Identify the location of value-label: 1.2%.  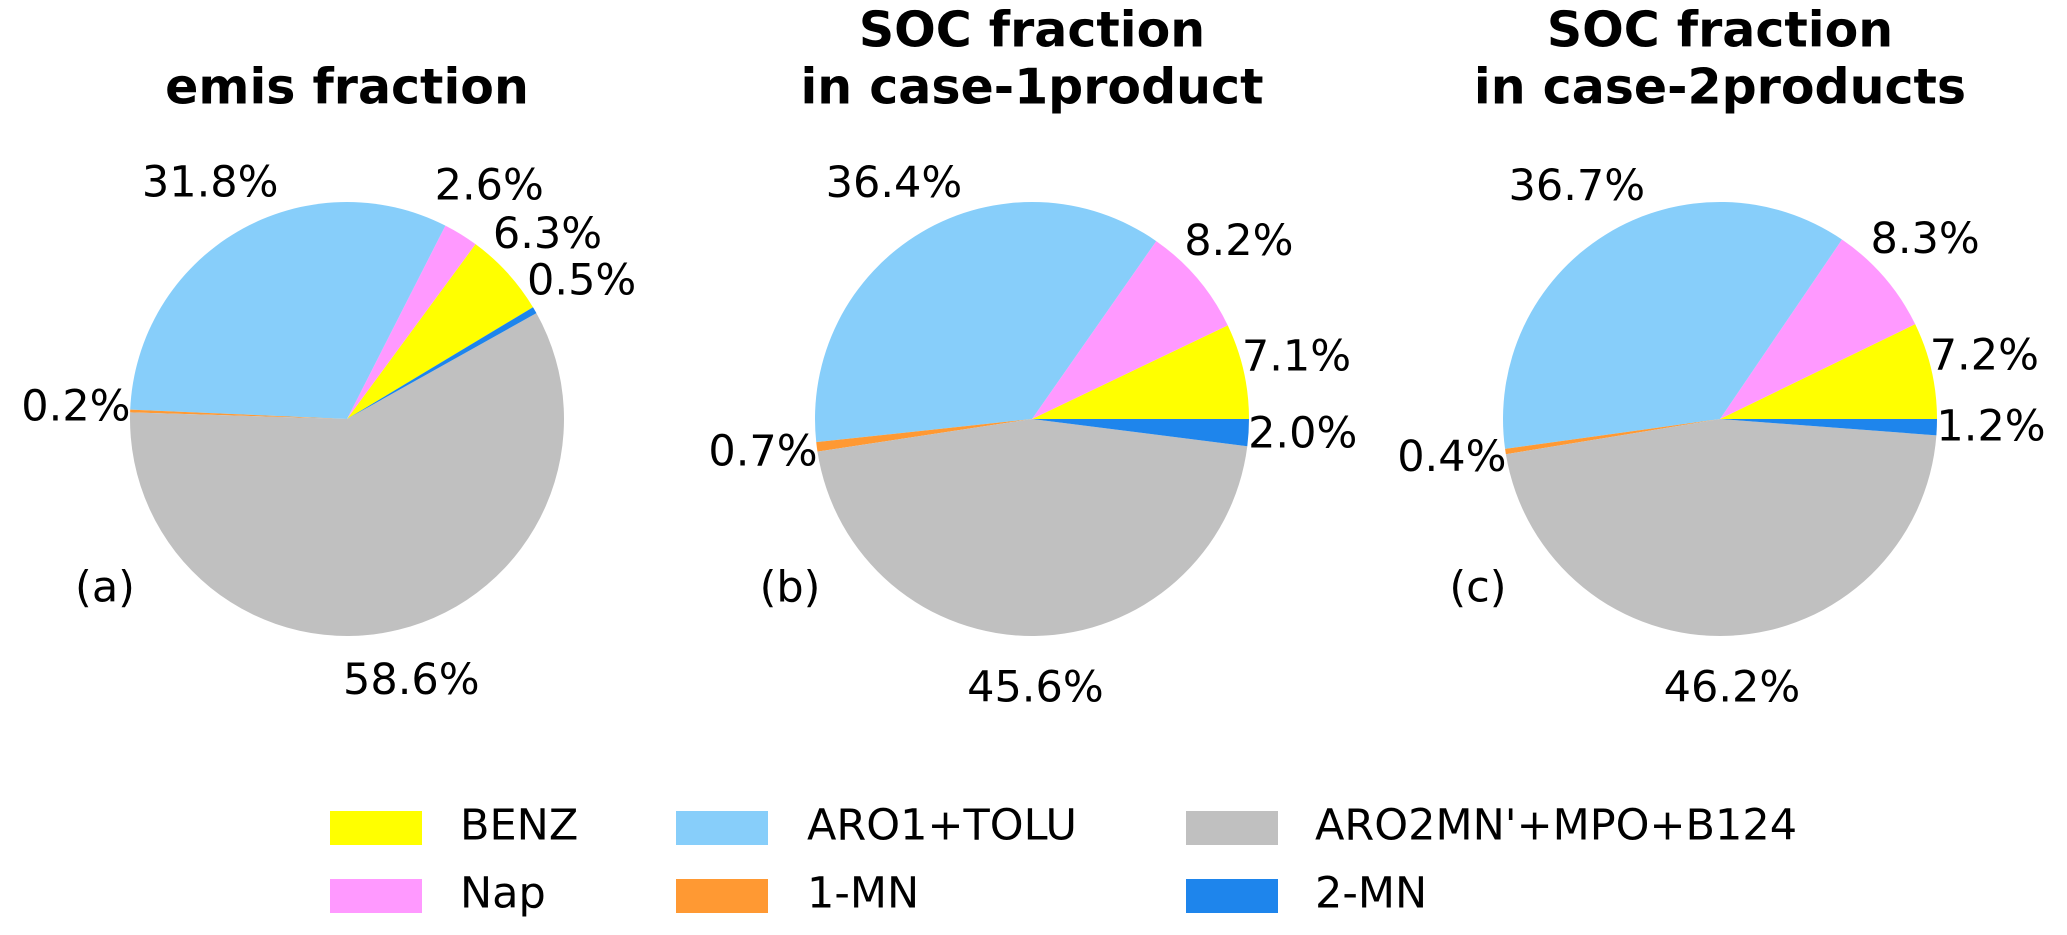
(1990, 427).